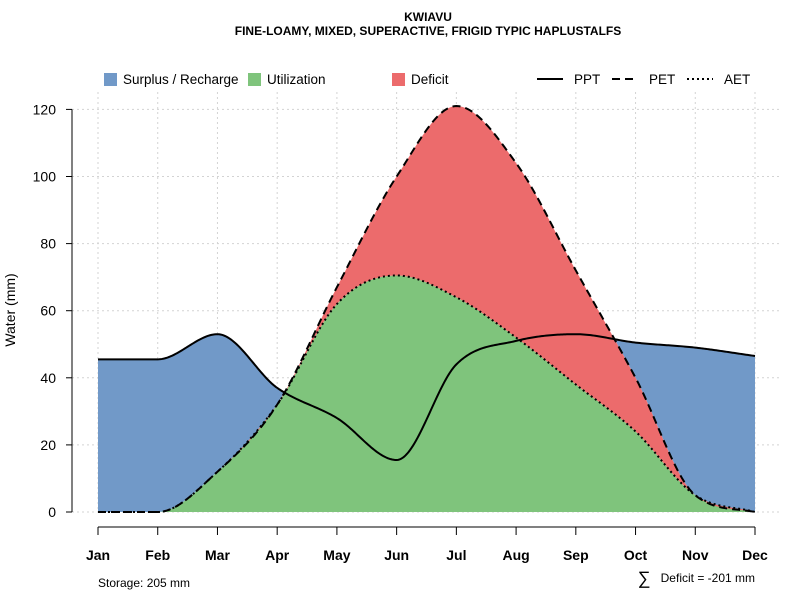 Image resolution: width=800 pixels, height=600 pixels. What do you see at coordinates (336, 555) in the screenshot?
I see `x-tick-label: May` at bounding box center [336, 555].